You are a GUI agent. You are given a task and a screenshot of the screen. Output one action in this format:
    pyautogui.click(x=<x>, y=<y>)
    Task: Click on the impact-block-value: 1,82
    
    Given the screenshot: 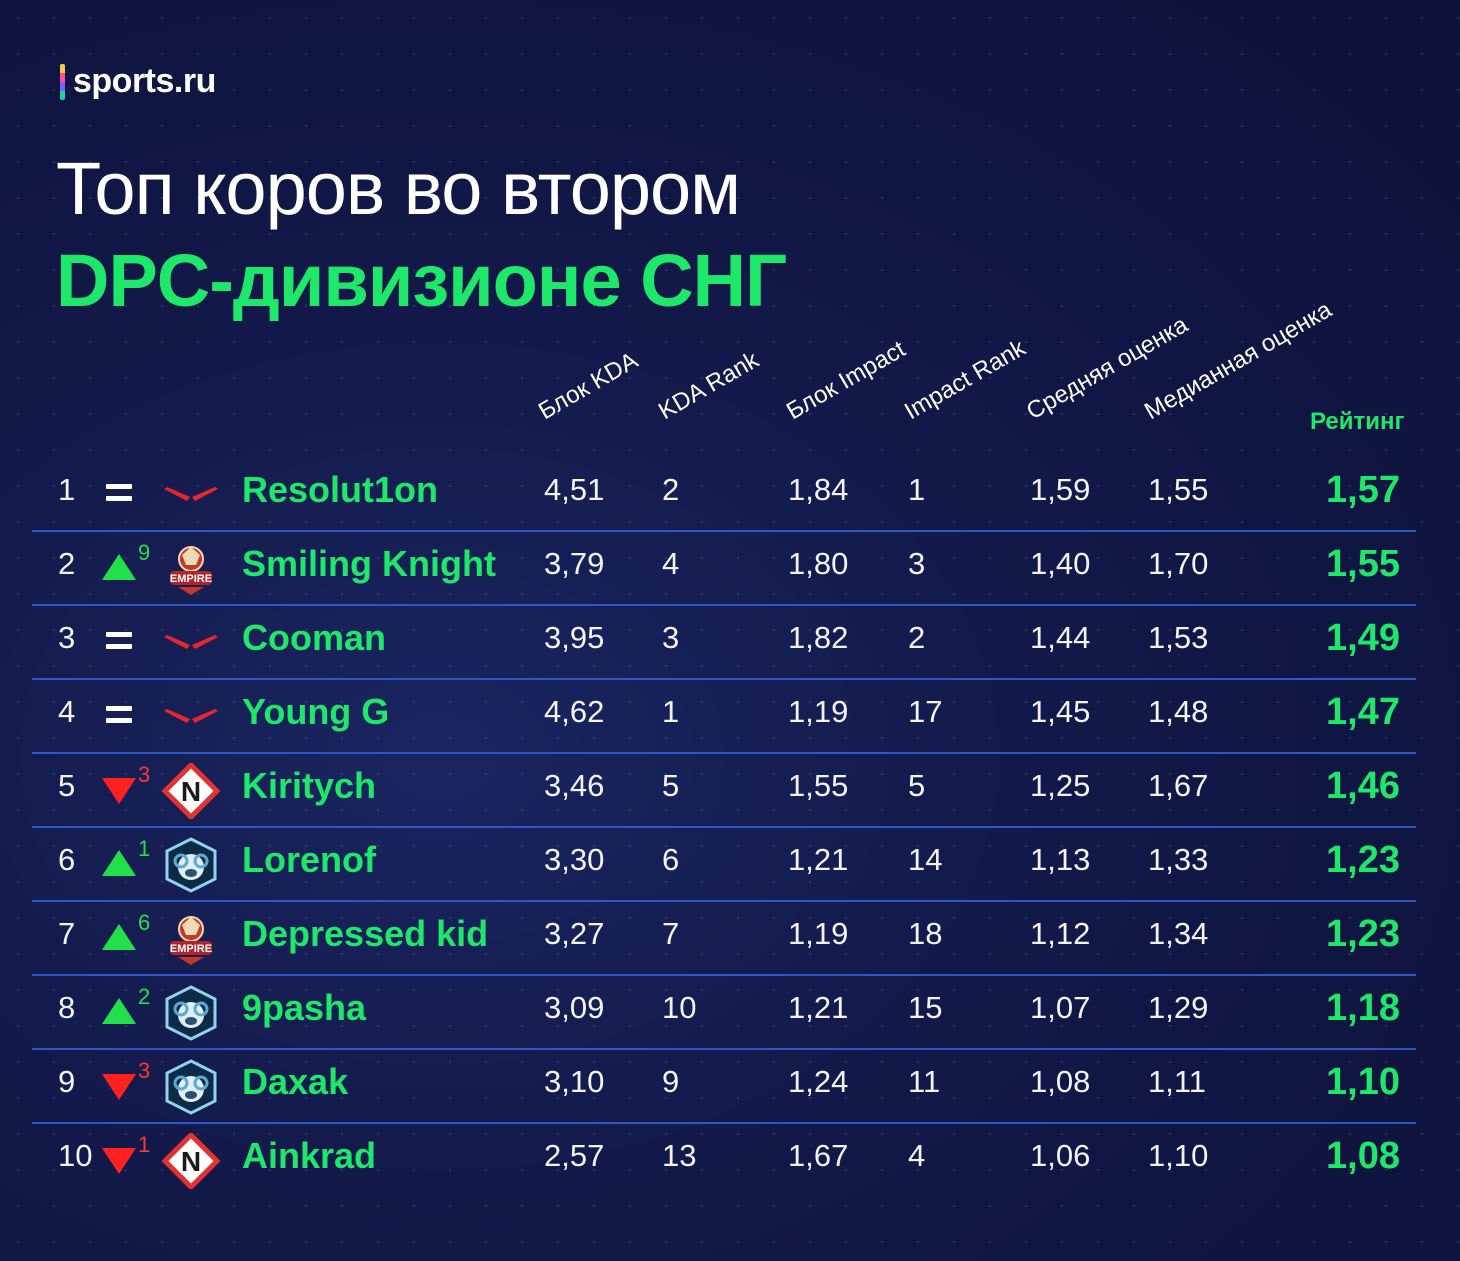 What is the action you would take?
    pyautogui.click(x=818, y=637)
    